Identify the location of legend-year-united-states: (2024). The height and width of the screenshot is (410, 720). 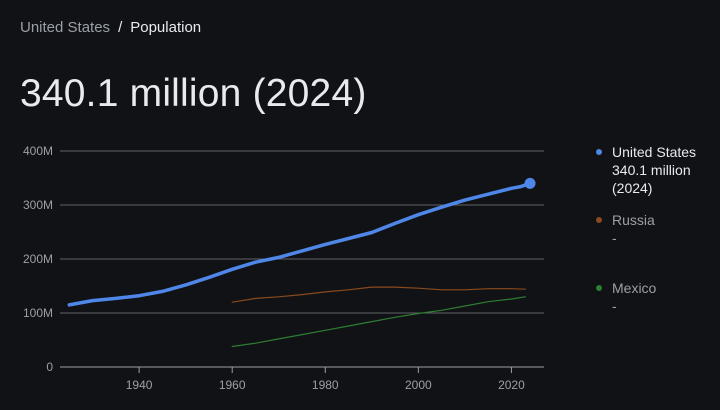
(632, 188).